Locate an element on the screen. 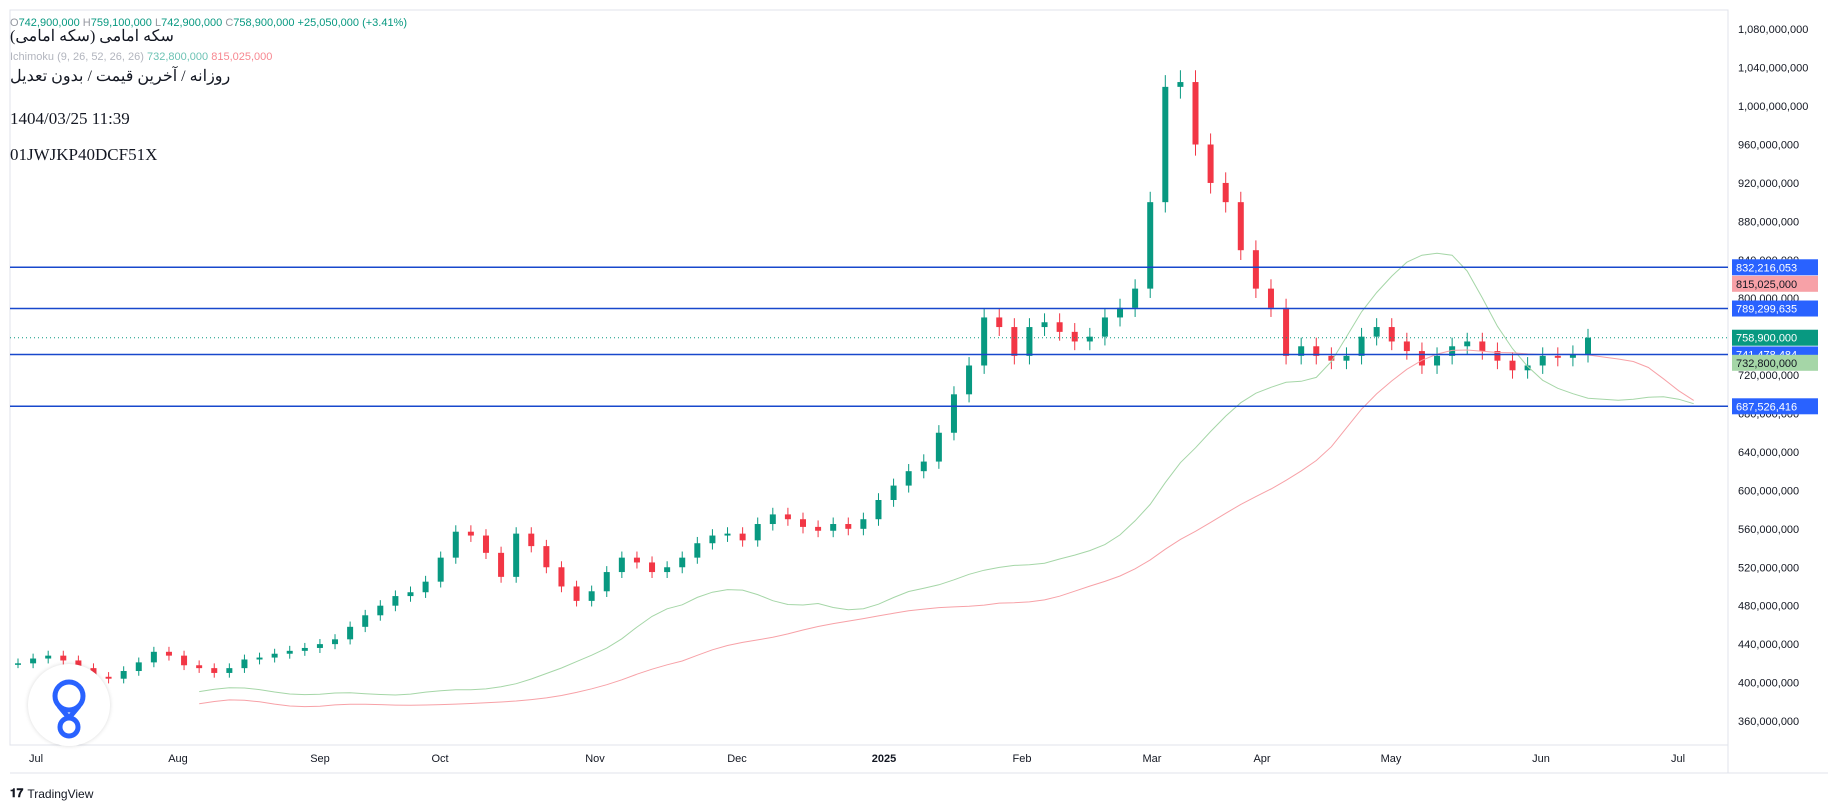 The image size is (1836, 809). high-value: 759,100,000 is located at coordinates (121, 23).